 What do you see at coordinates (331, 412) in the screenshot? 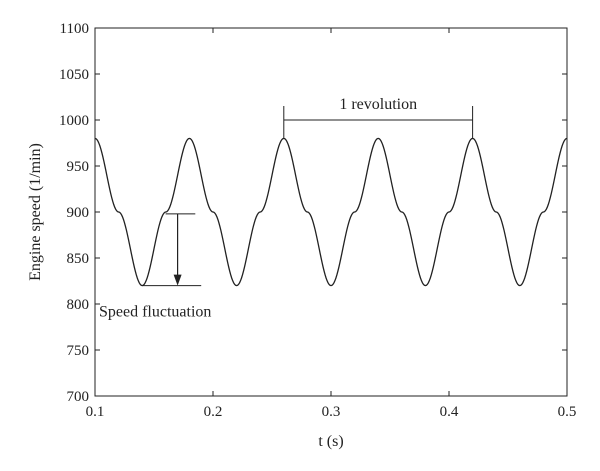
I see `x-tick-label: 0.3` at bounding box center [331, 412].